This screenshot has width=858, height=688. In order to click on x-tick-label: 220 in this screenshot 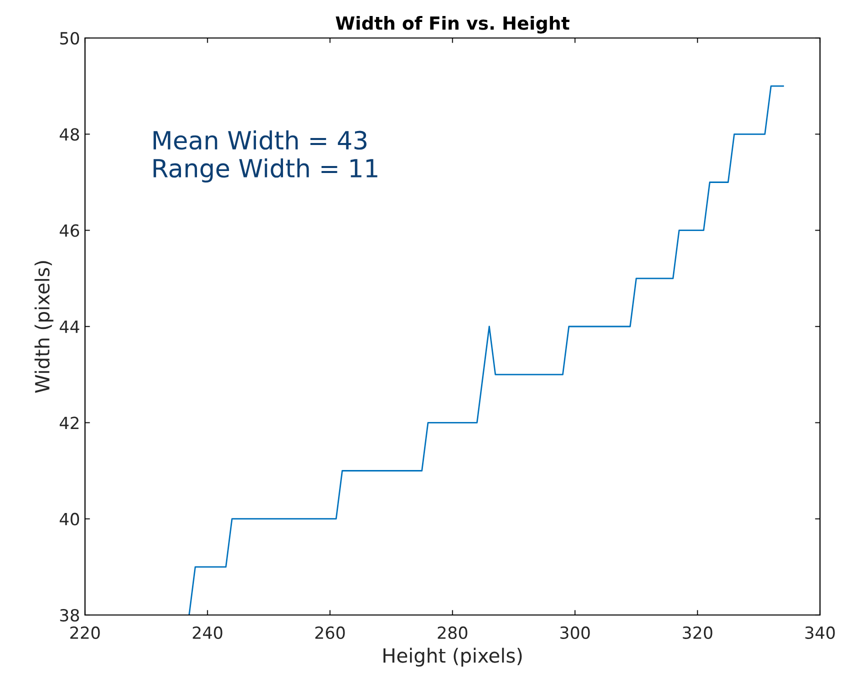, I will do `click(85, 633)`.